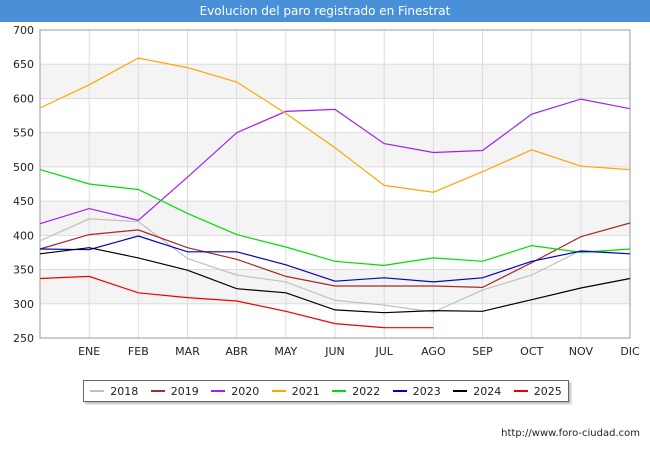  What do you see at coordinates (23, 167) in the screenshot?
I see `y-tick-label: 500` at bounding box center [23, 167].